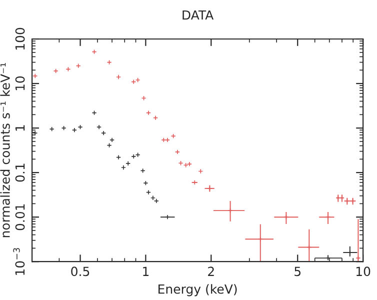 The height and width of the screenshot is (300, 377). Describe the element at coordinates (20, 173) in the screenshot. I see `y-tick-label: 0.1` at that location.